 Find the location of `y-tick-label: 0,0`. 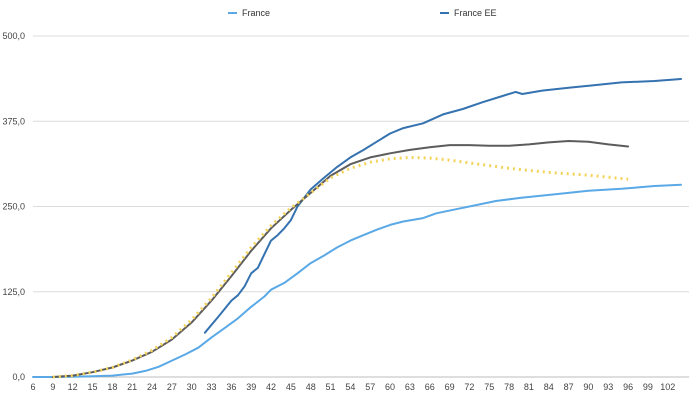

y-tick-label: 0,0 is located at coordinates (18, 377).